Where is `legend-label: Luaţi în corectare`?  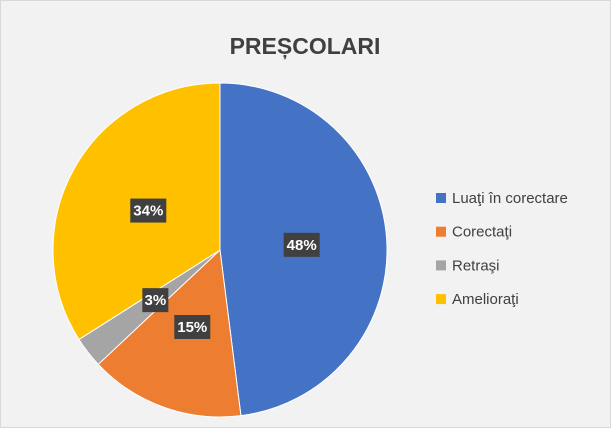
legend-label: Luaţi în corectare is located at coordinates (510, 198).